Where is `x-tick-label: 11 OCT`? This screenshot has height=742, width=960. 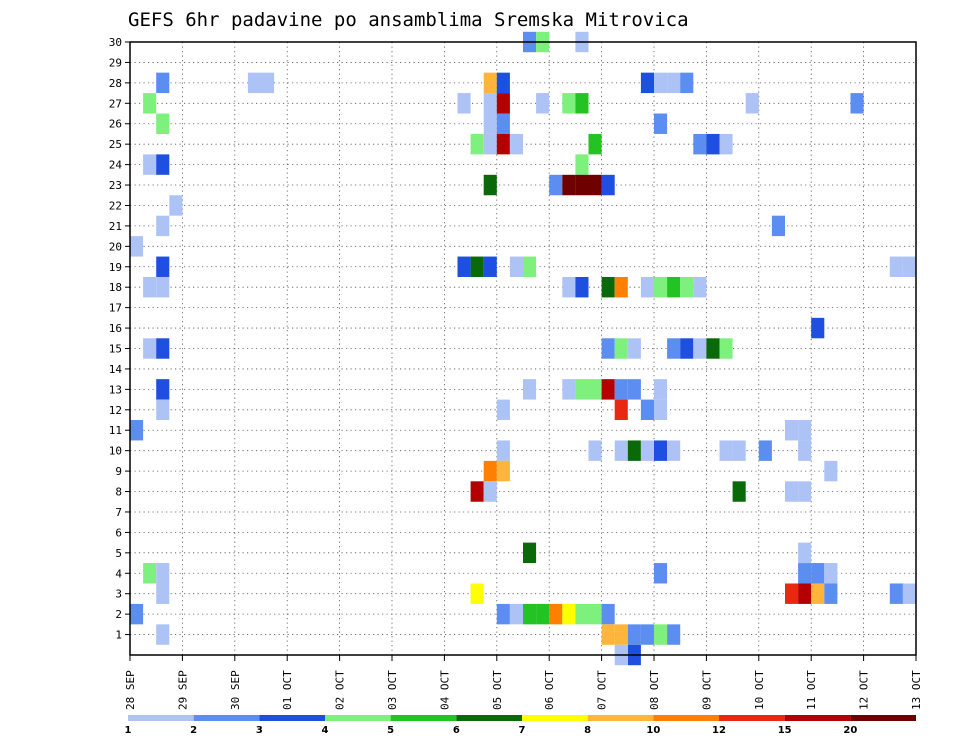 x-tick-label: 11 OCT is located at coordinates (811, 690).